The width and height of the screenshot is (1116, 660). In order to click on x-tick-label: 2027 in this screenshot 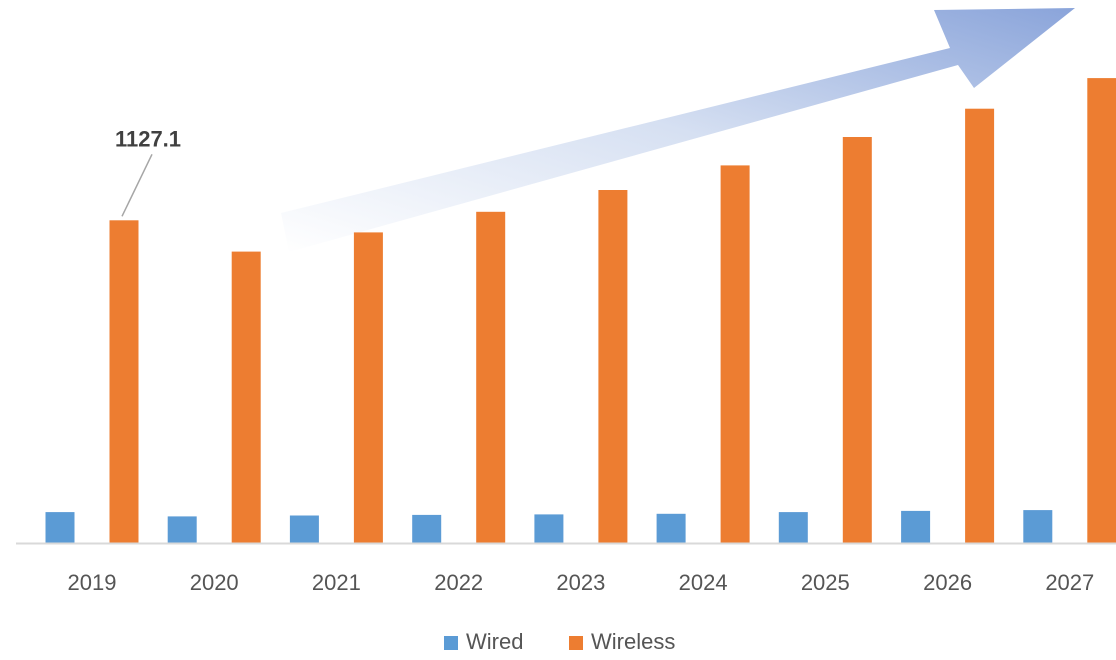, I will do `click(1069, 582)`.